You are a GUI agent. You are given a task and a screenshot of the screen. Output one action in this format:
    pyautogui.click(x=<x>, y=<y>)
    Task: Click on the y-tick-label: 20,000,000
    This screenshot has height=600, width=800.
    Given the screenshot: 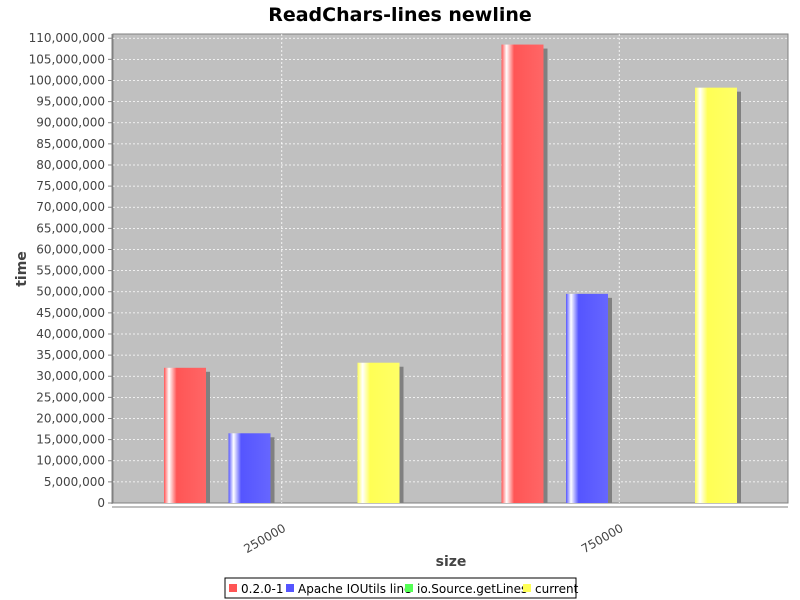 What is the action you would take?
    pyautogui.click(x=70, y=418)
    